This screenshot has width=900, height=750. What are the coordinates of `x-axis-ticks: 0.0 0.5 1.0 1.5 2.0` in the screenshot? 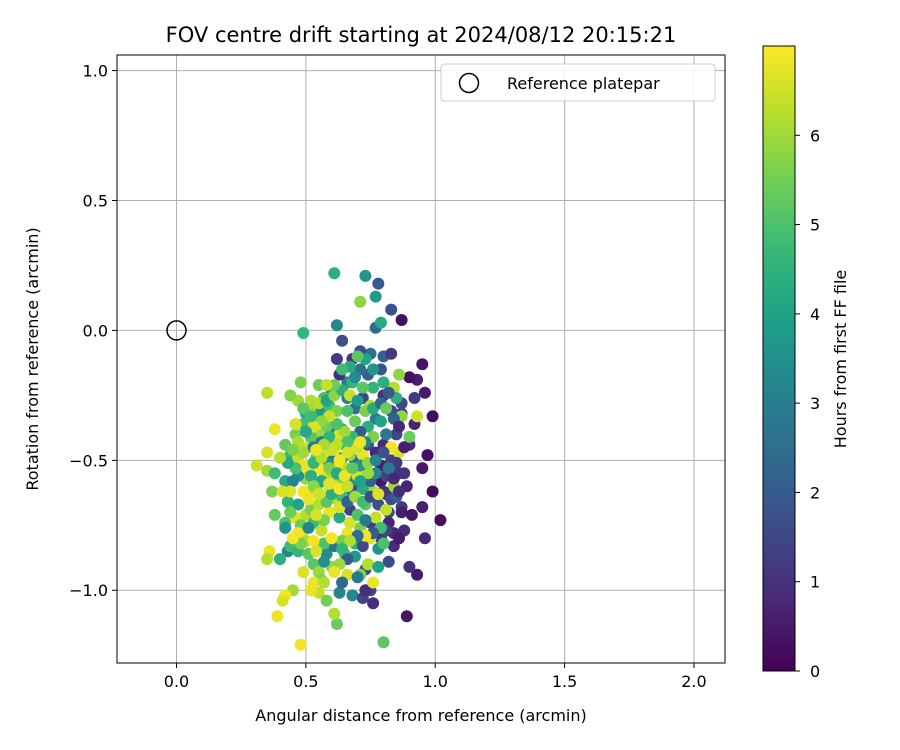 It's located at (435, 677).